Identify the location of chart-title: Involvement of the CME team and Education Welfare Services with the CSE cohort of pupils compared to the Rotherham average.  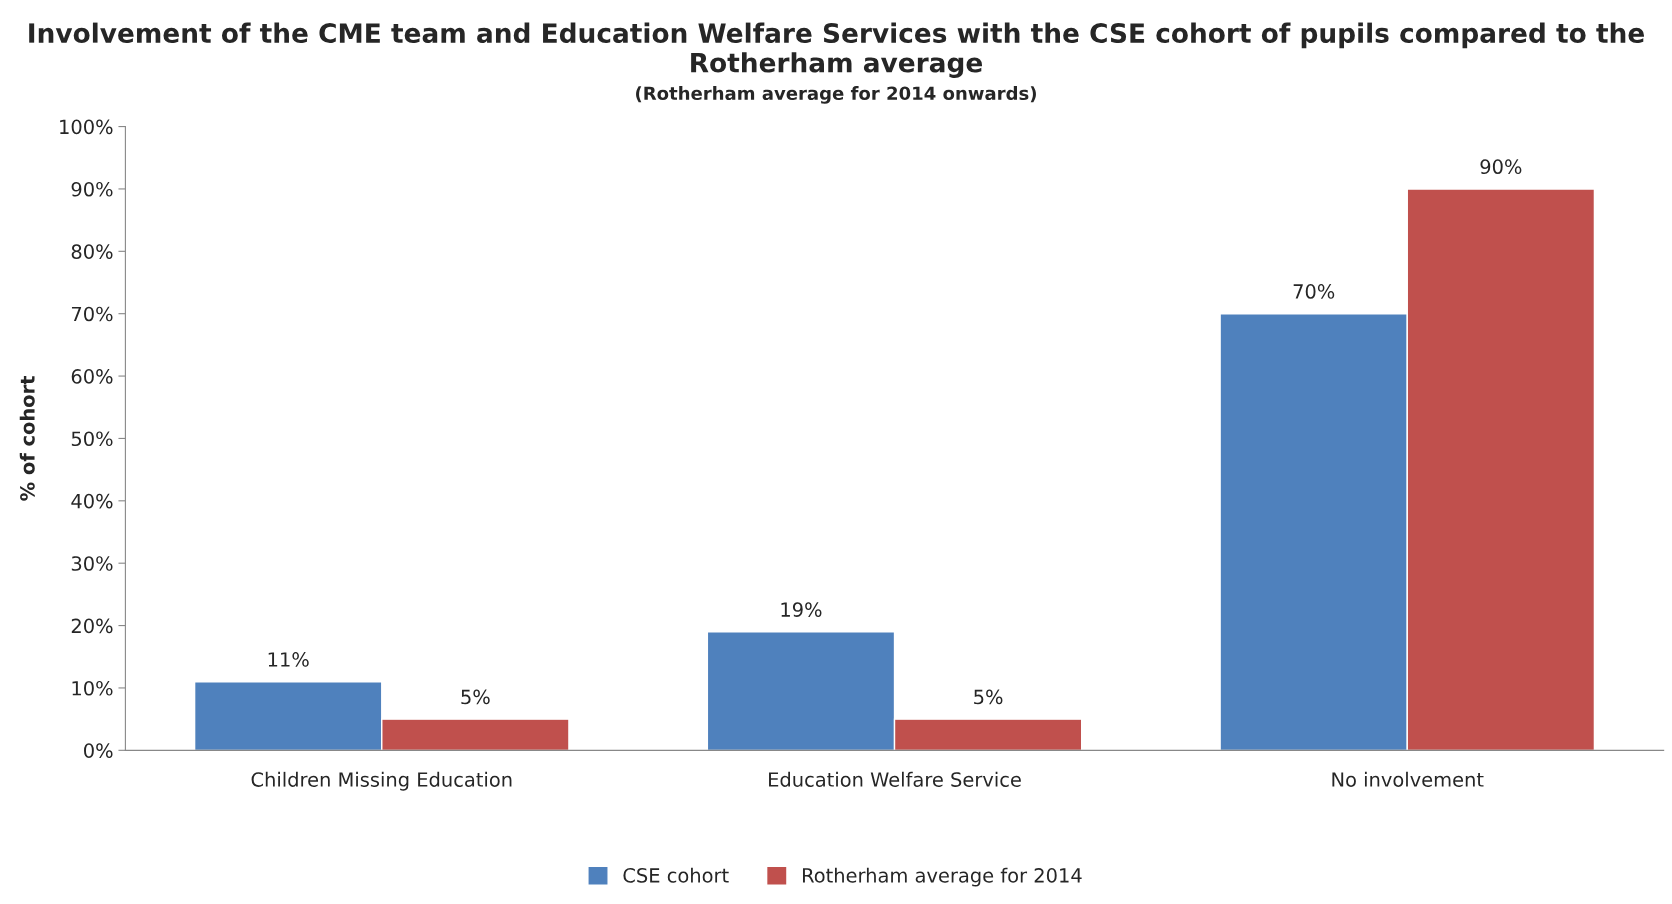
(836, 50).